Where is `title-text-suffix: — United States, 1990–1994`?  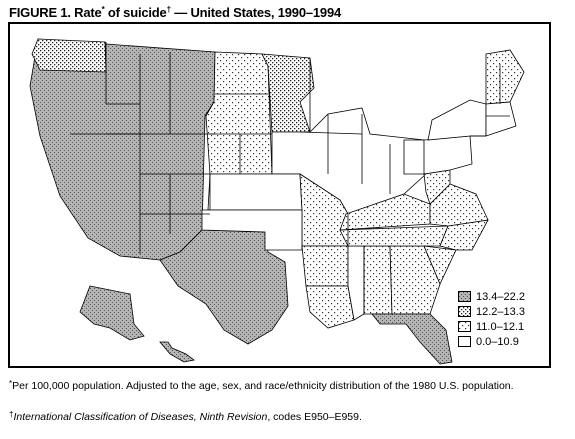 title-text-suffix: — United States, 1990–1994 is located at coordinates (256, 12).